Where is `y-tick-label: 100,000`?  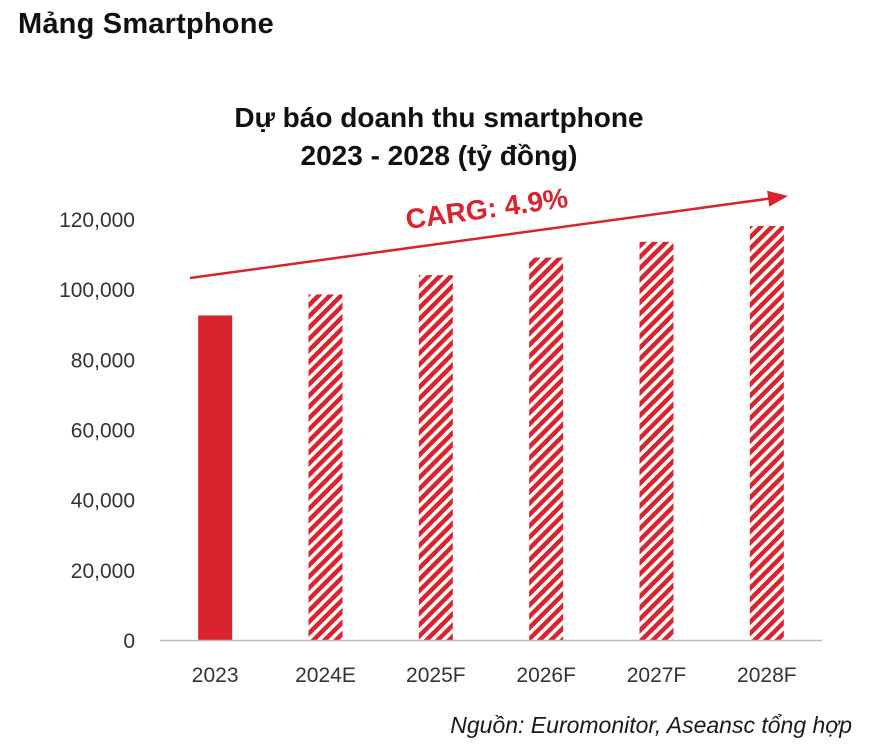
y-tick-label: 100,000 is located at coordinates (97, 290).